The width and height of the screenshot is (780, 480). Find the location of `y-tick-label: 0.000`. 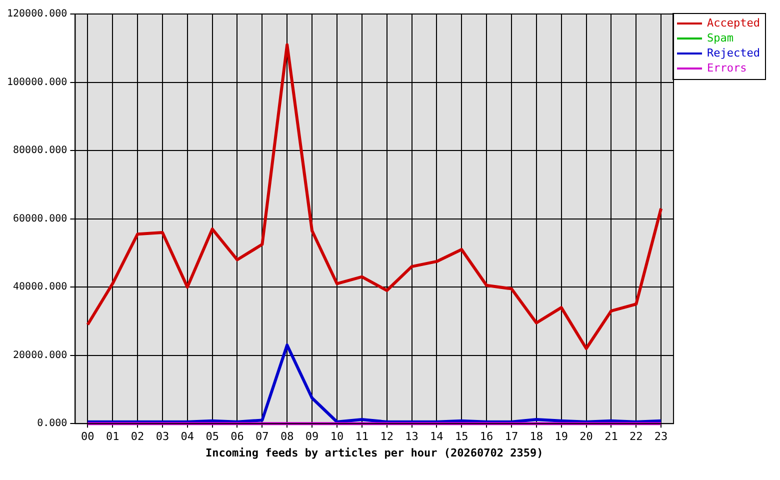

y-tick-label: 0.000 is located at coordinates (52, 424).